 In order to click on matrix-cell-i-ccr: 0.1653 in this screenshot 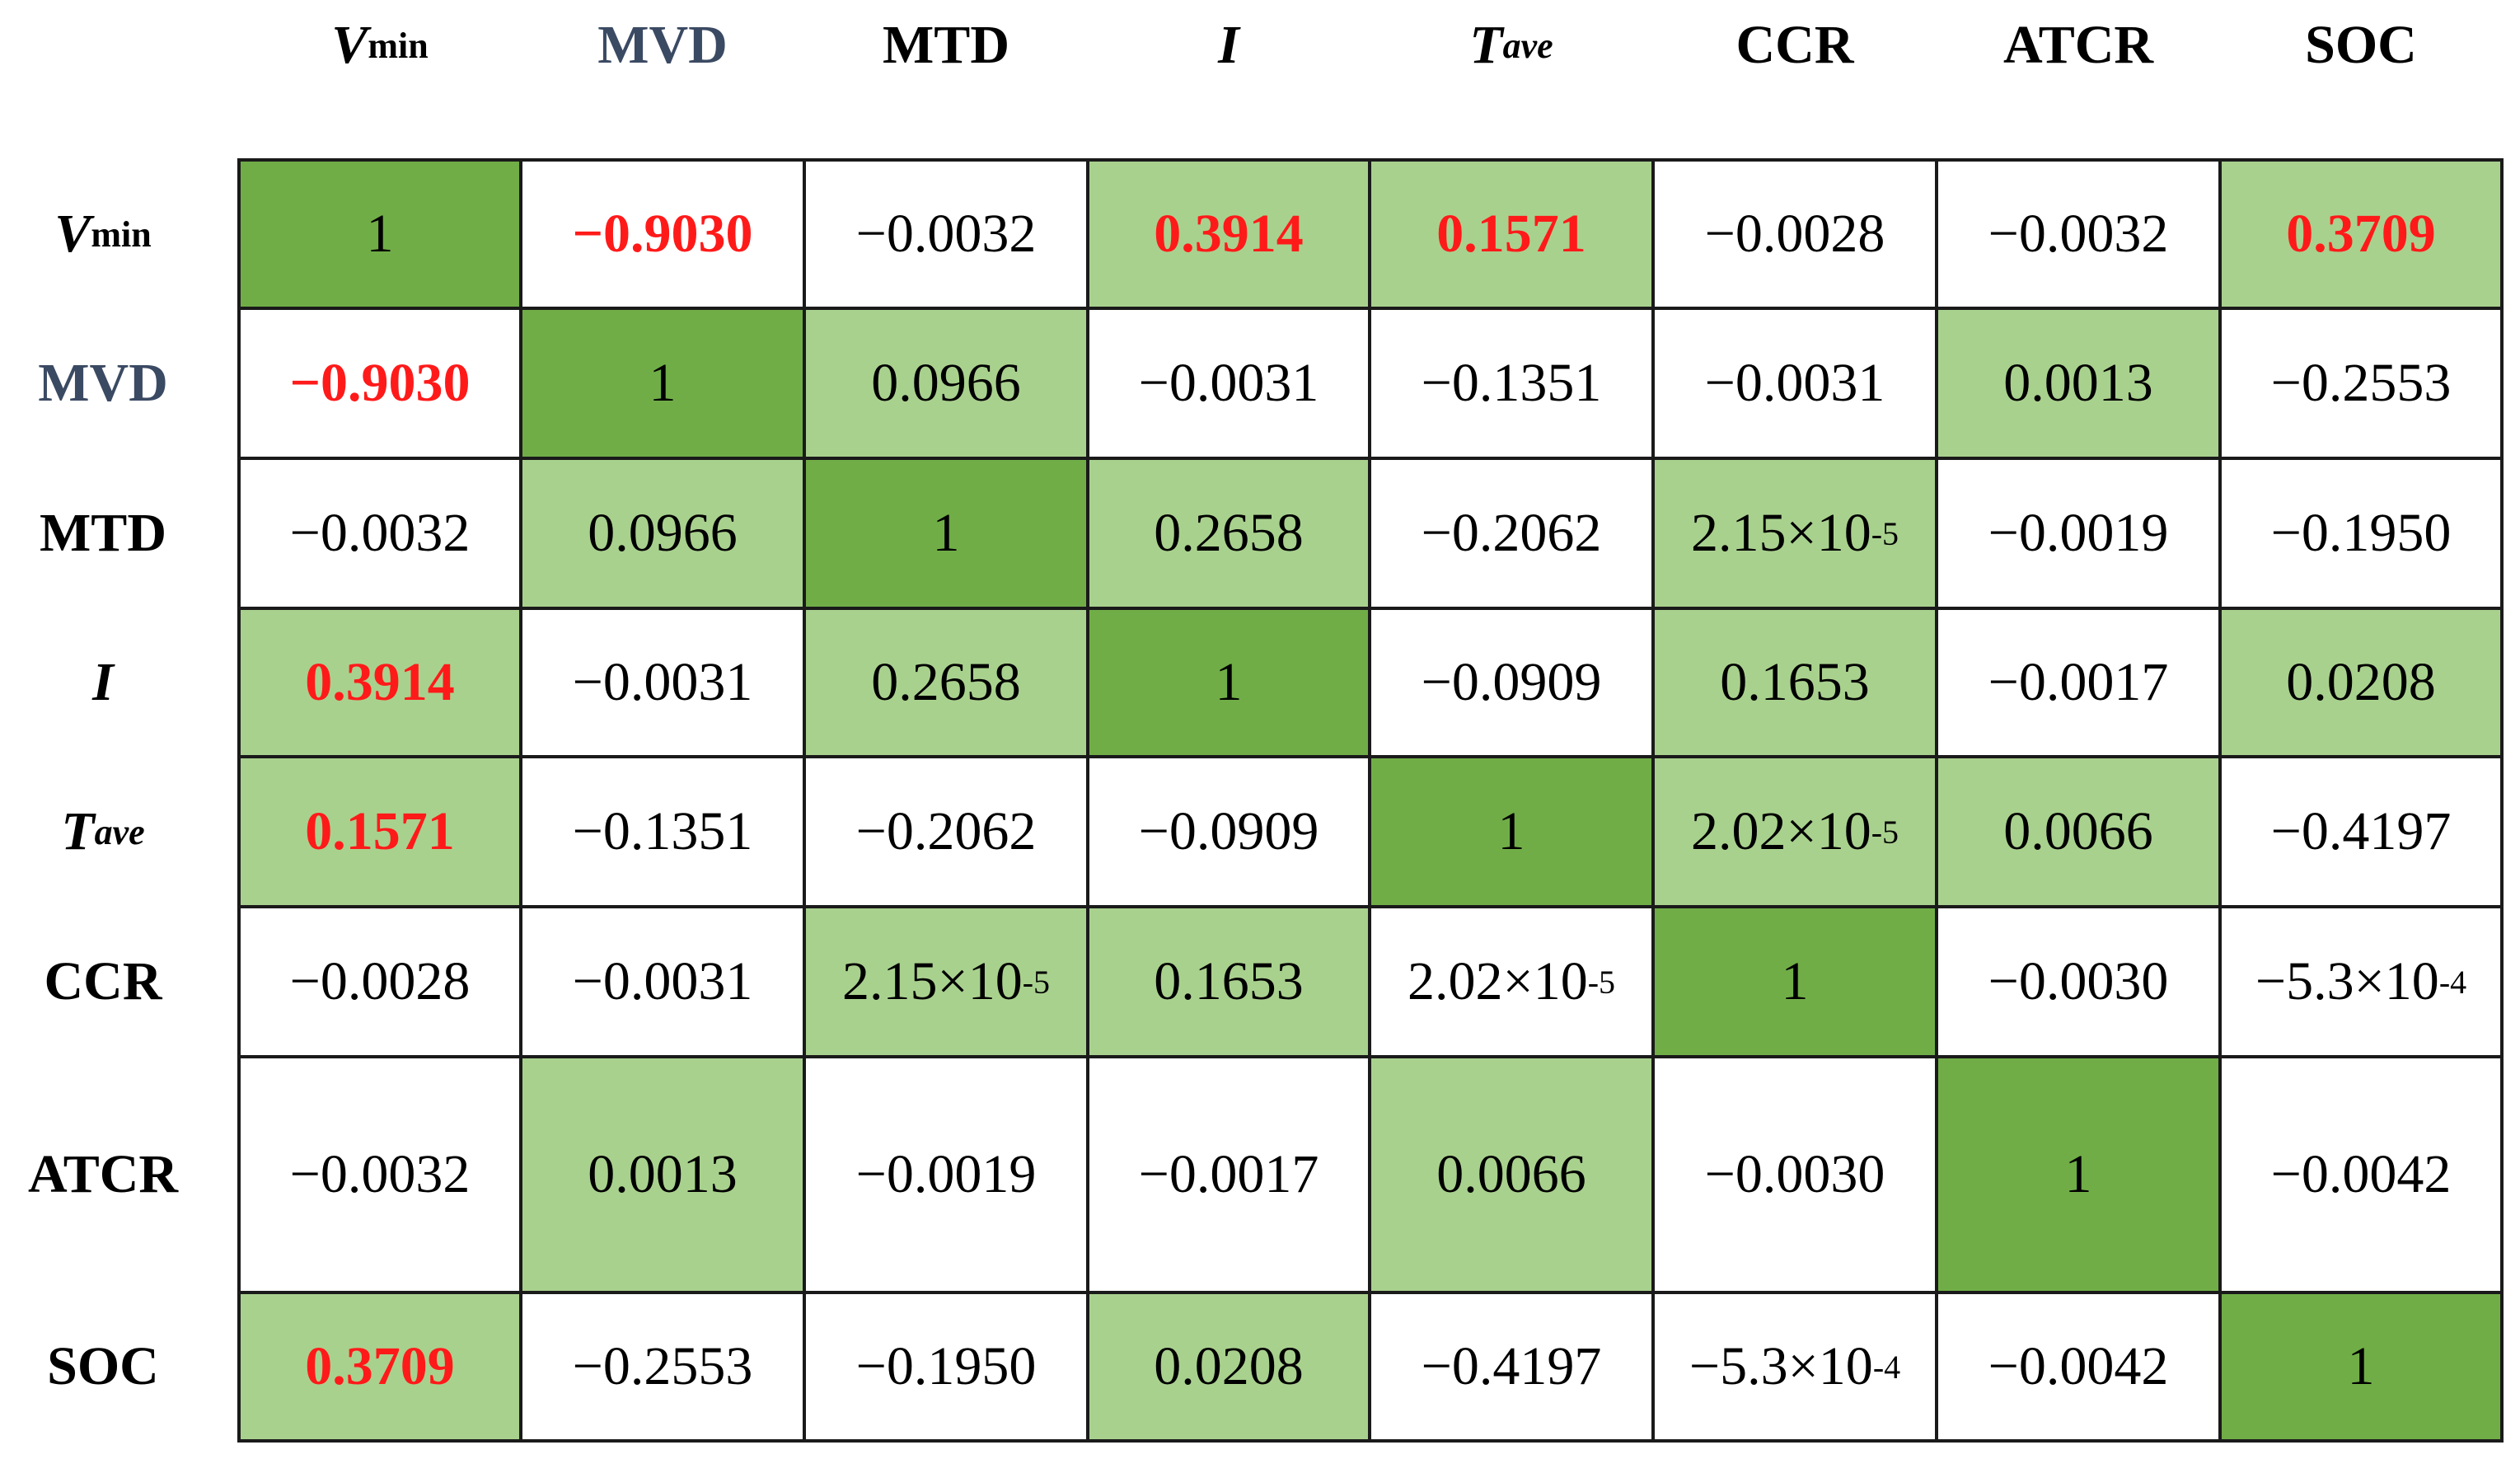, I will do `click(1795, 682)`.